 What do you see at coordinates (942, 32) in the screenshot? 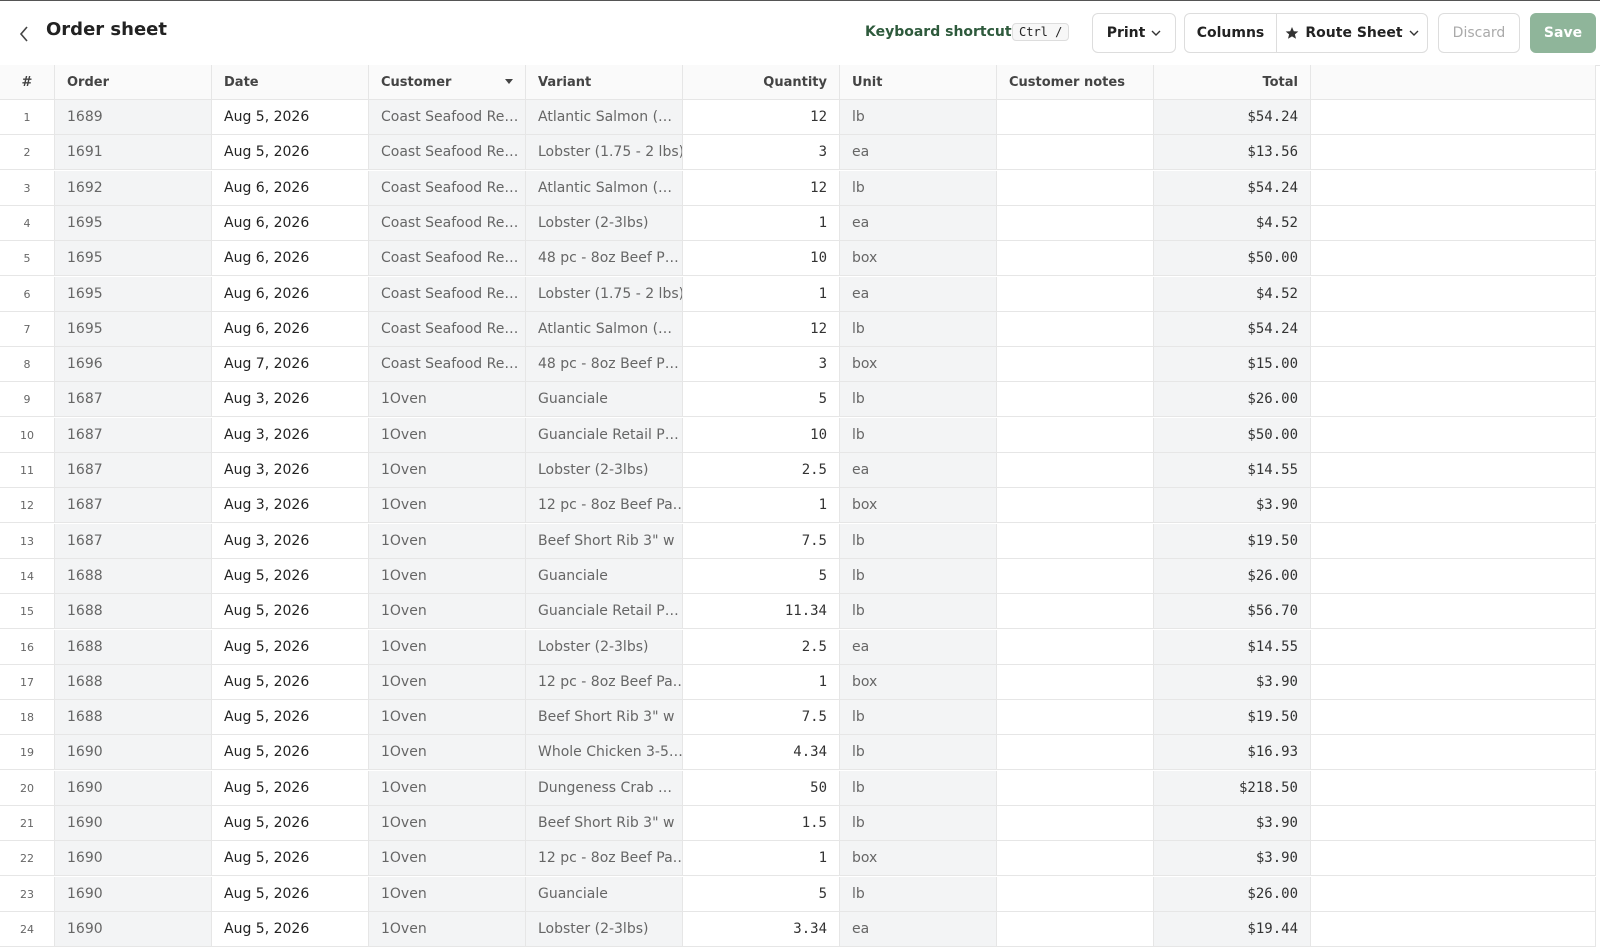
I see `shortcuts-link: Keyboard shortcuts` at bounding box center [942, 32].